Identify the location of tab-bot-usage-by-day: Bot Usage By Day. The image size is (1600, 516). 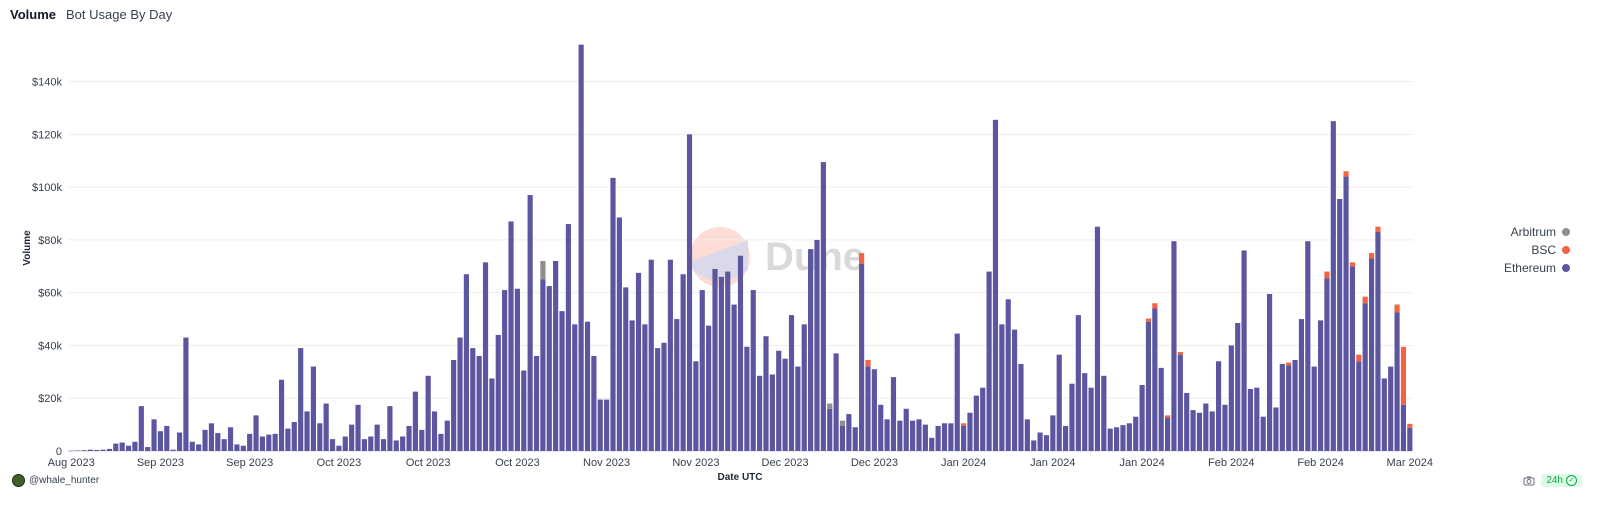
(119, 14).